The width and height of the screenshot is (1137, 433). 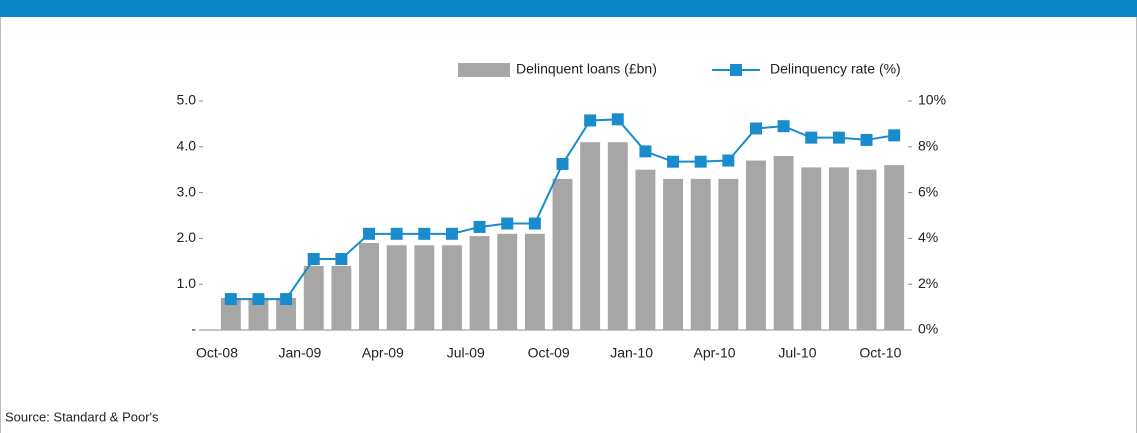 What do you see at coordinates (187, 100) in the screenshot?
I see `y-tick-label: 5.0` at bounding box center [187, 100].